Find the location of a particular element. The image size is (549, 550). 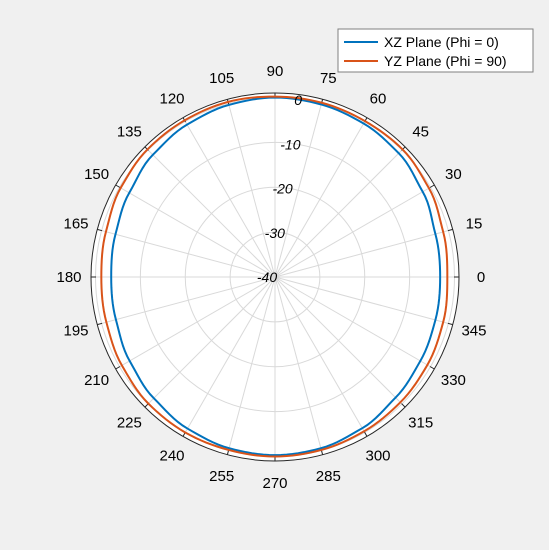

r-tick-label: 0 is located at coordinates (298, 100).